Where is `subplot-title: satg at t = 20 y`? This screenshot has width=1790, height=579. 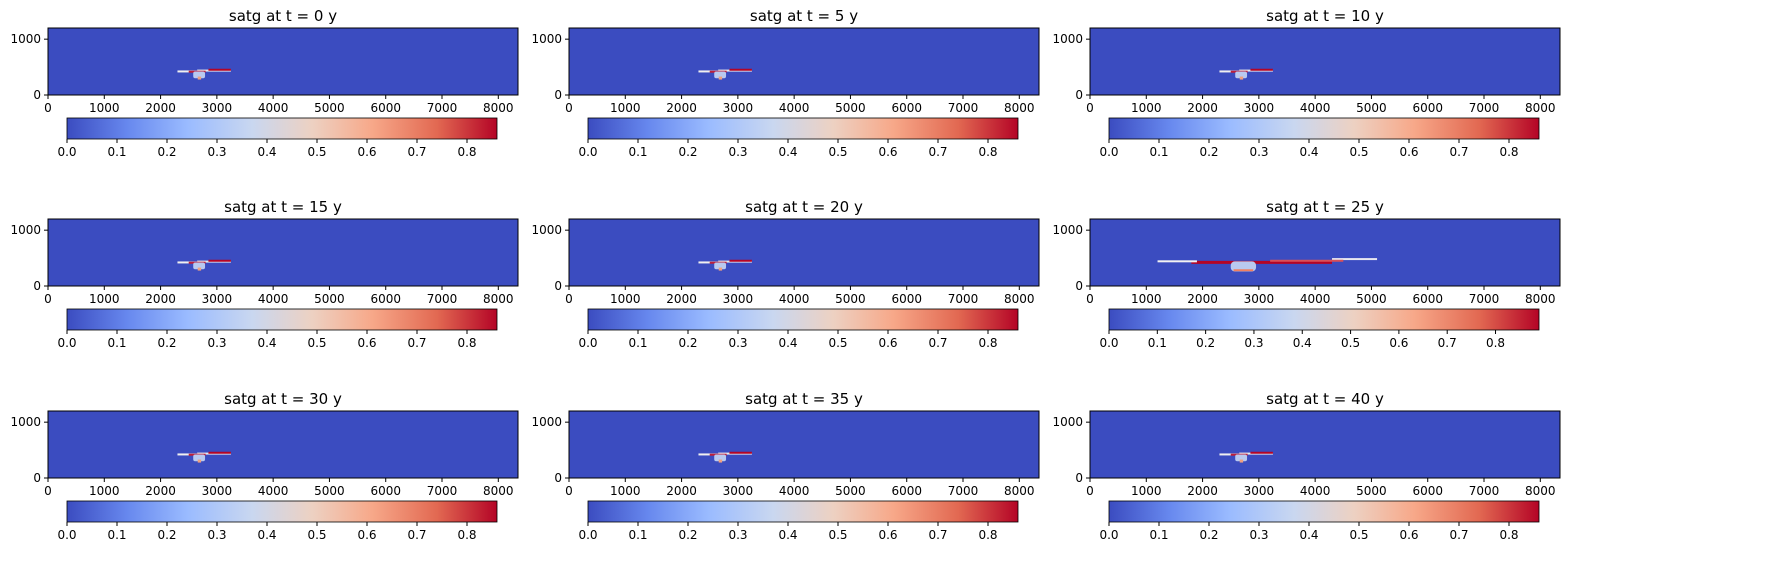
subplot-title: satg at t = 20 y is located at coordinates (804, 207).